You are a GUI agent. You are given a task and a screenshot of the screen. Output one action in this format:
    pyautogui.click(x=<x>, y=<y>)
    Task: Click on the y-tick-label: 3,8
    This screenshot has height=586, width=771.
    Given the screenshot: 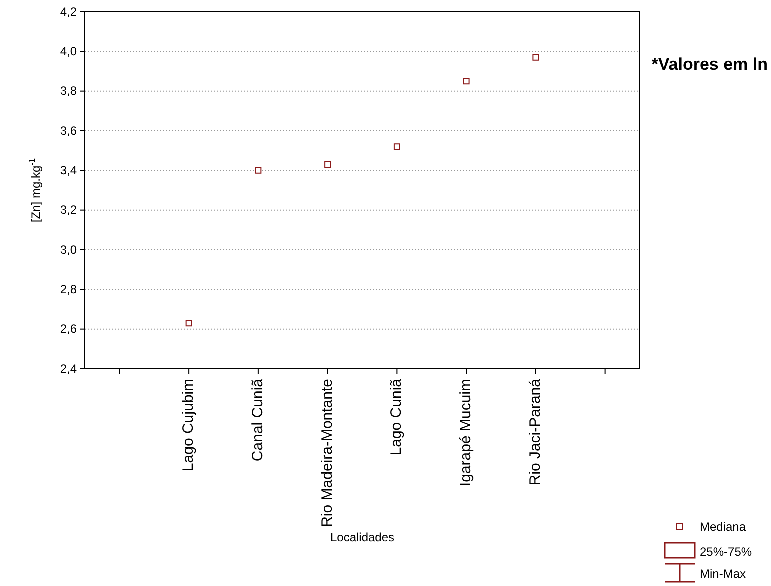 What is the action you would take?
    pyautogui.click(x=69, y=91)
    